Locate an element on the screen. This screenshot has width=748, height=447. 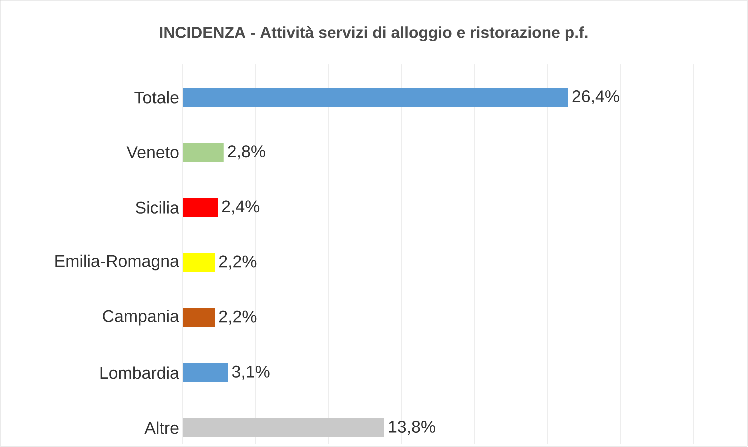
y-tick-label: Veneto is located at coordinates (152, 152).